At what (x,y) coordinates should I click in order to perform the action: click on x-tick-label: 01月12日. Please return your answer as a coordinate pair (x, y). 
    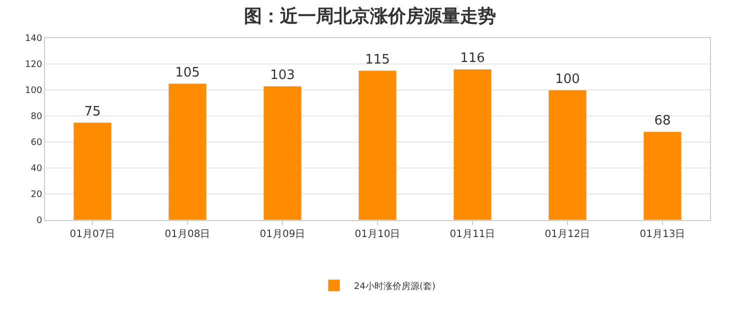
    Looking at the image, I should click on (567, 234).